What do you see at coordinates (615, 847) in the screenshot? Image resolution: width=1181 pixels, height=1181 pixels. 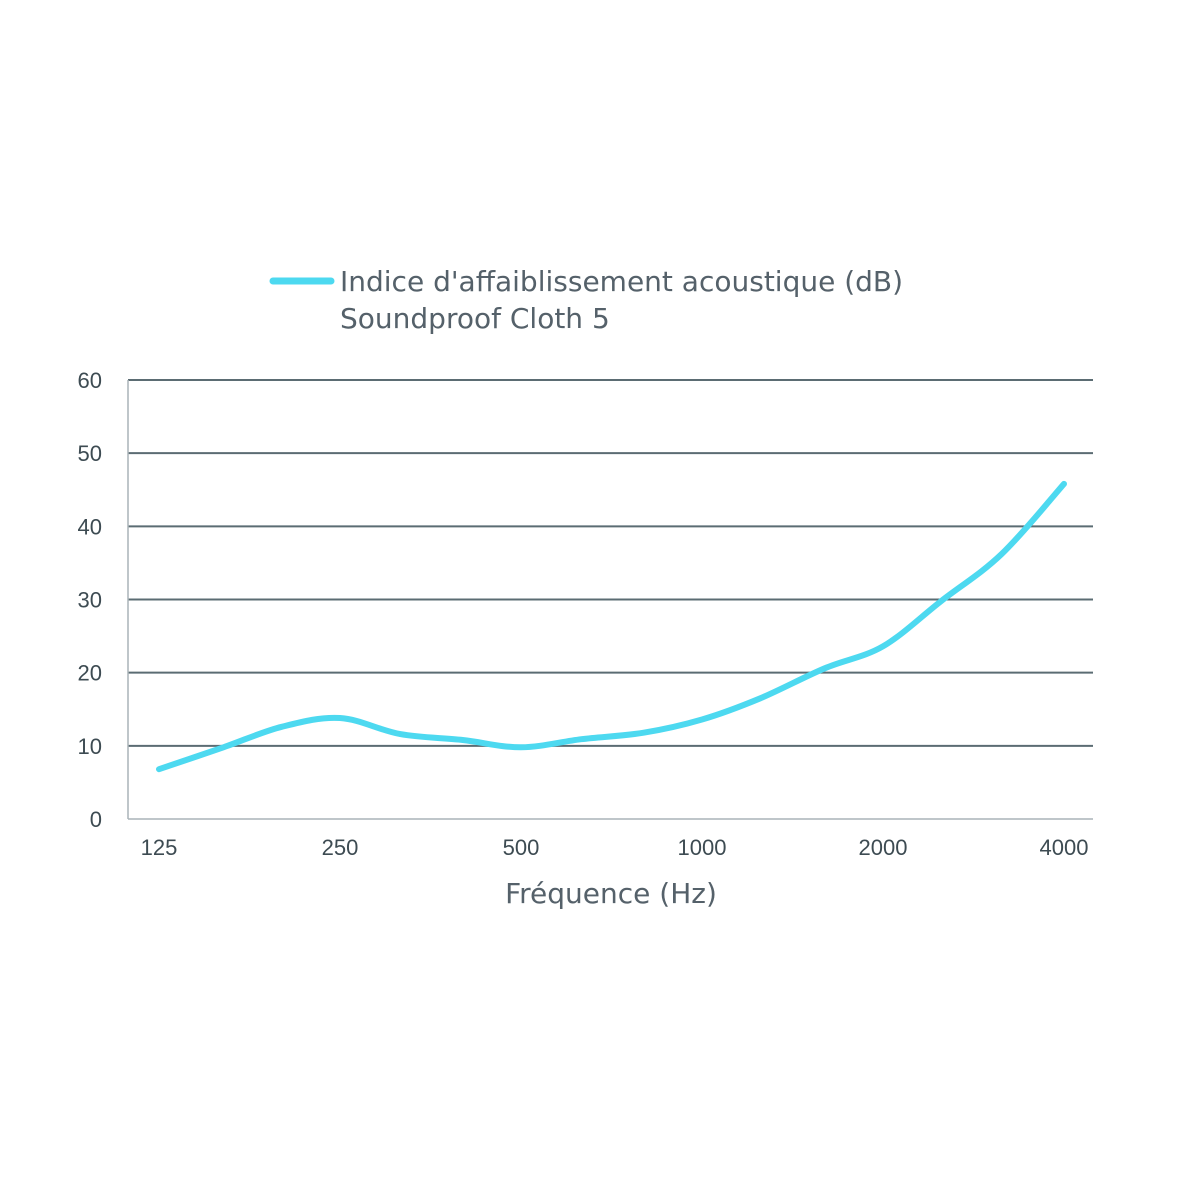 I see `x-tick-labels: 125 250 500 1000 2000 4000` at bounding box center [615, 847].